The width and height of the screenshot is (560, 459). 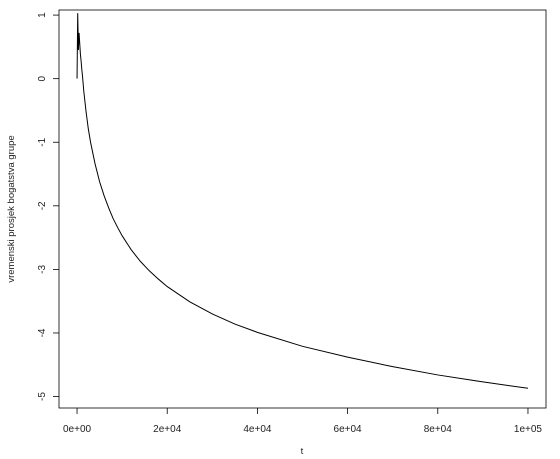 What do you see at coordinates (42, 269) in the screenshot?
I see `y-tick-label: -3` at bounding box center [42, 269].